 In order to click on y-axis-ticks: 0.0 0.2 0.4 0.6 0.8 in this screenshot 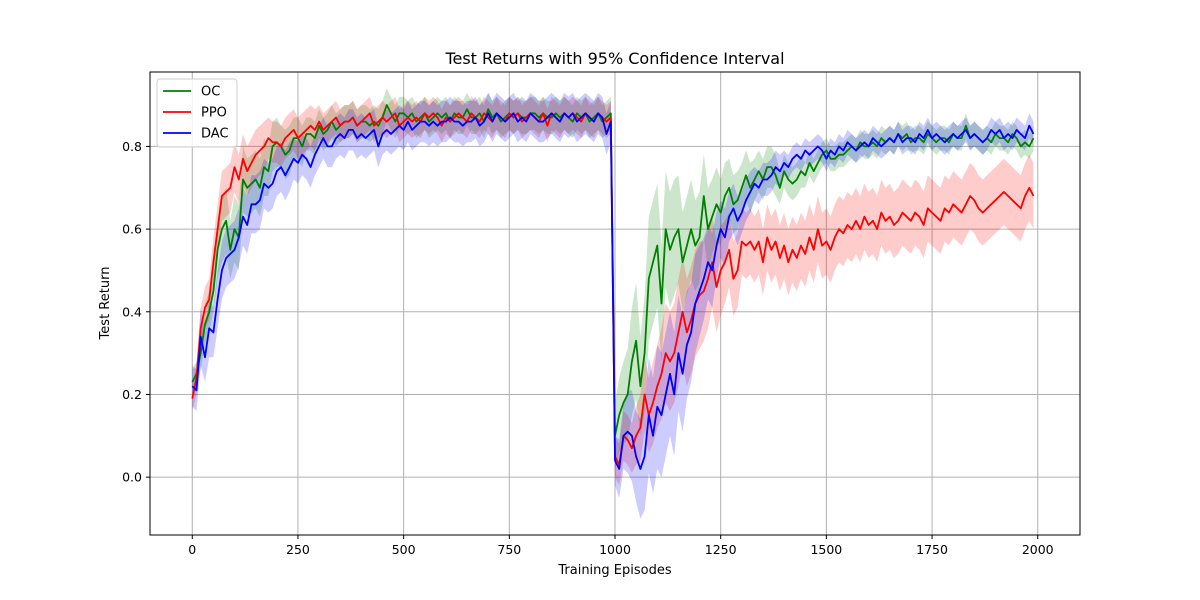, I will do `click(136, 312)`.